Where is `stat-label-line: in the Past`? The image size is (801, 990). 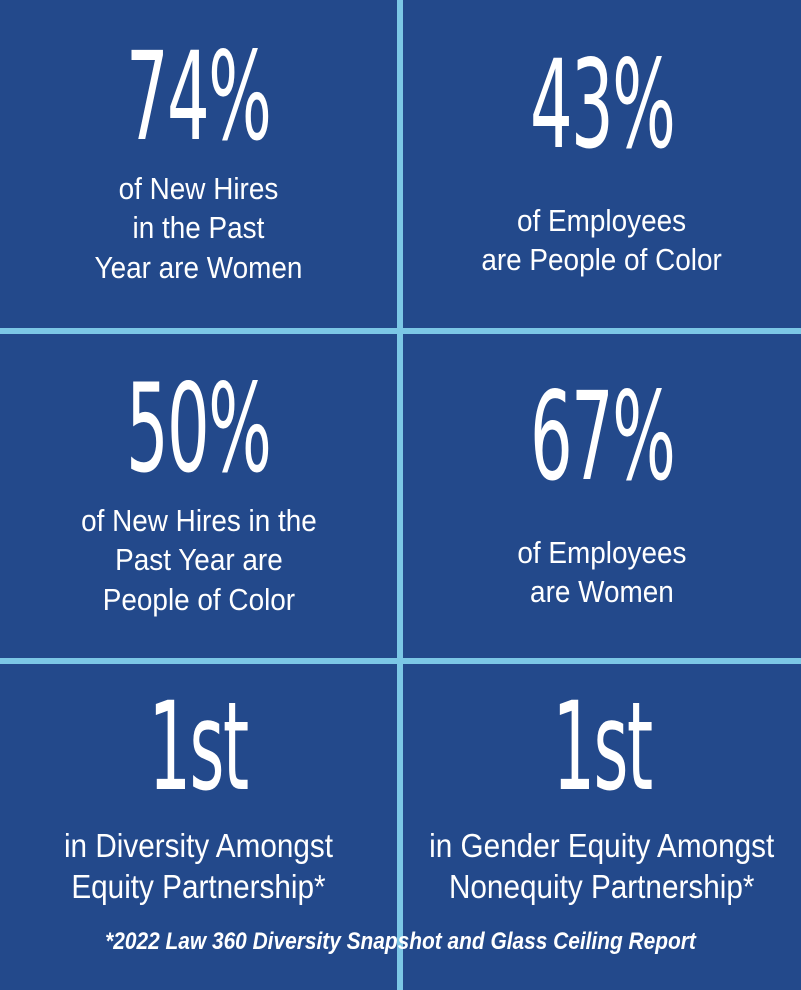
stat-label-line: in the Past is located at coordinates (198, 228).